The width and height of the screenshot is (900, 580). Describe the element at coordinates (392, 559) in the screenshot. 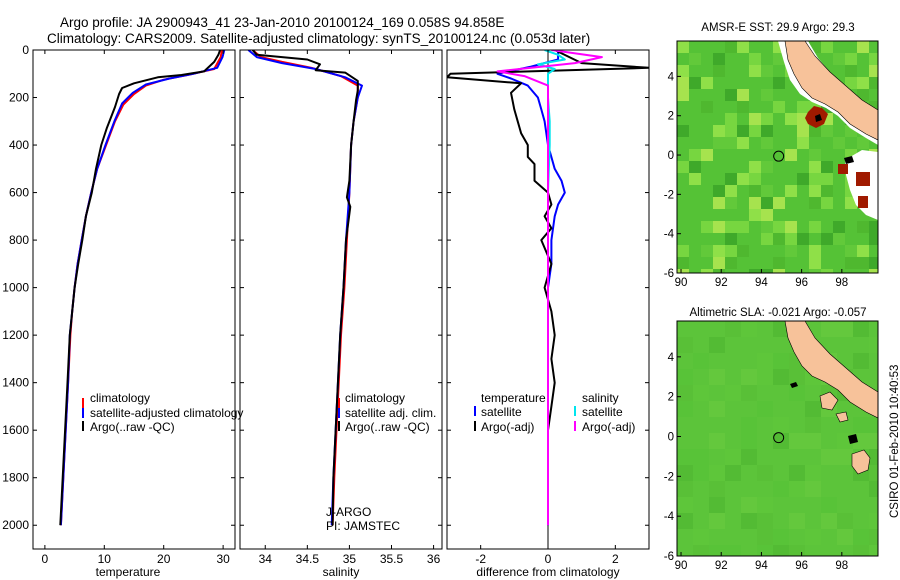

I see `x-tick-label: 35.5` at that location.